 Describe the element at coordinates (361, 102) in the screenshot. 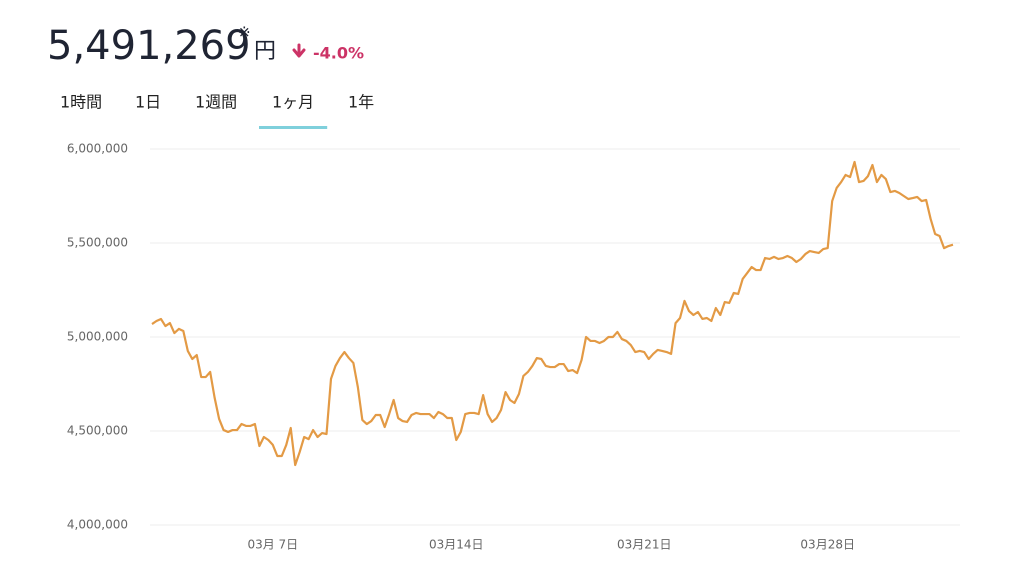

I see `tab: 1年` at that location.